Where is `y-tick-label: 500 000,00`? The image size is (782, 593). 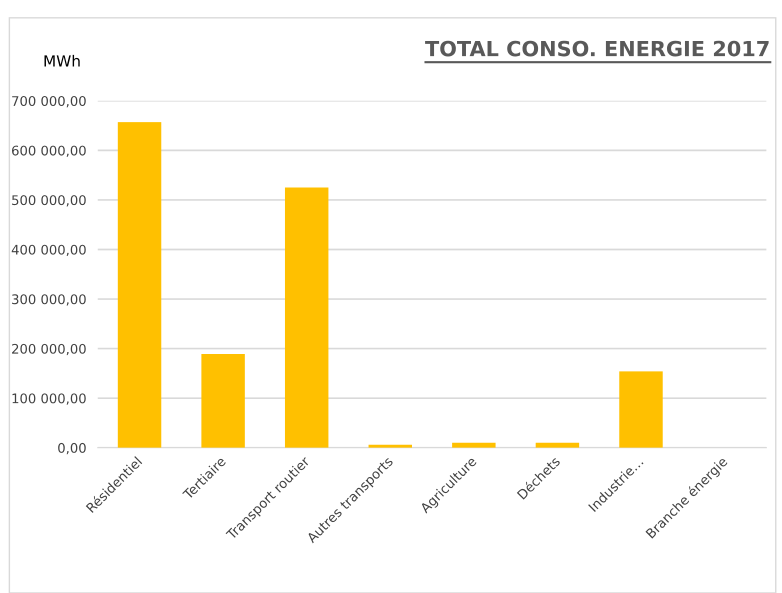
y-tick-label: 500 000,00 is located at coordinates (49, 200).